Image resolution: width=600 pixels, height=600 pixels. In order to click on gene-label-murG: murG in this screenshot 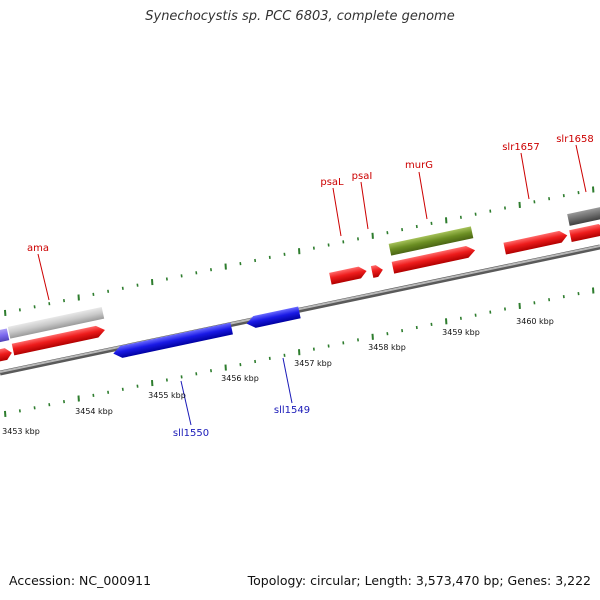, I will do `click(419, 165)`.